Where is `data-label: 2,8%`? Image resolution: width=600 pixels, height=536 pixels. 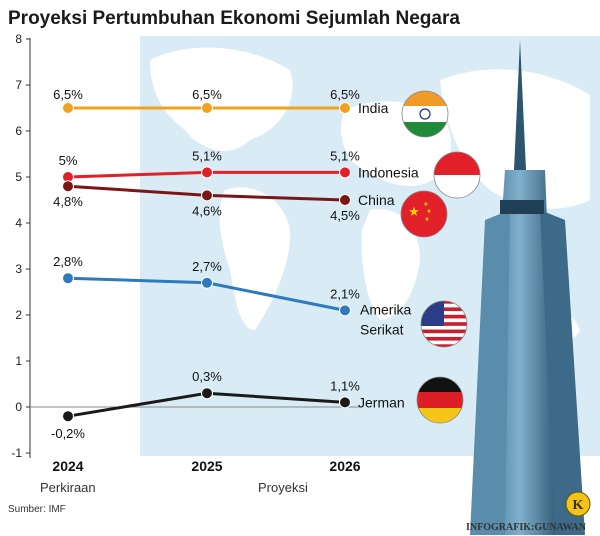
data-label: 2,8% is located at coordinates (68, 261).